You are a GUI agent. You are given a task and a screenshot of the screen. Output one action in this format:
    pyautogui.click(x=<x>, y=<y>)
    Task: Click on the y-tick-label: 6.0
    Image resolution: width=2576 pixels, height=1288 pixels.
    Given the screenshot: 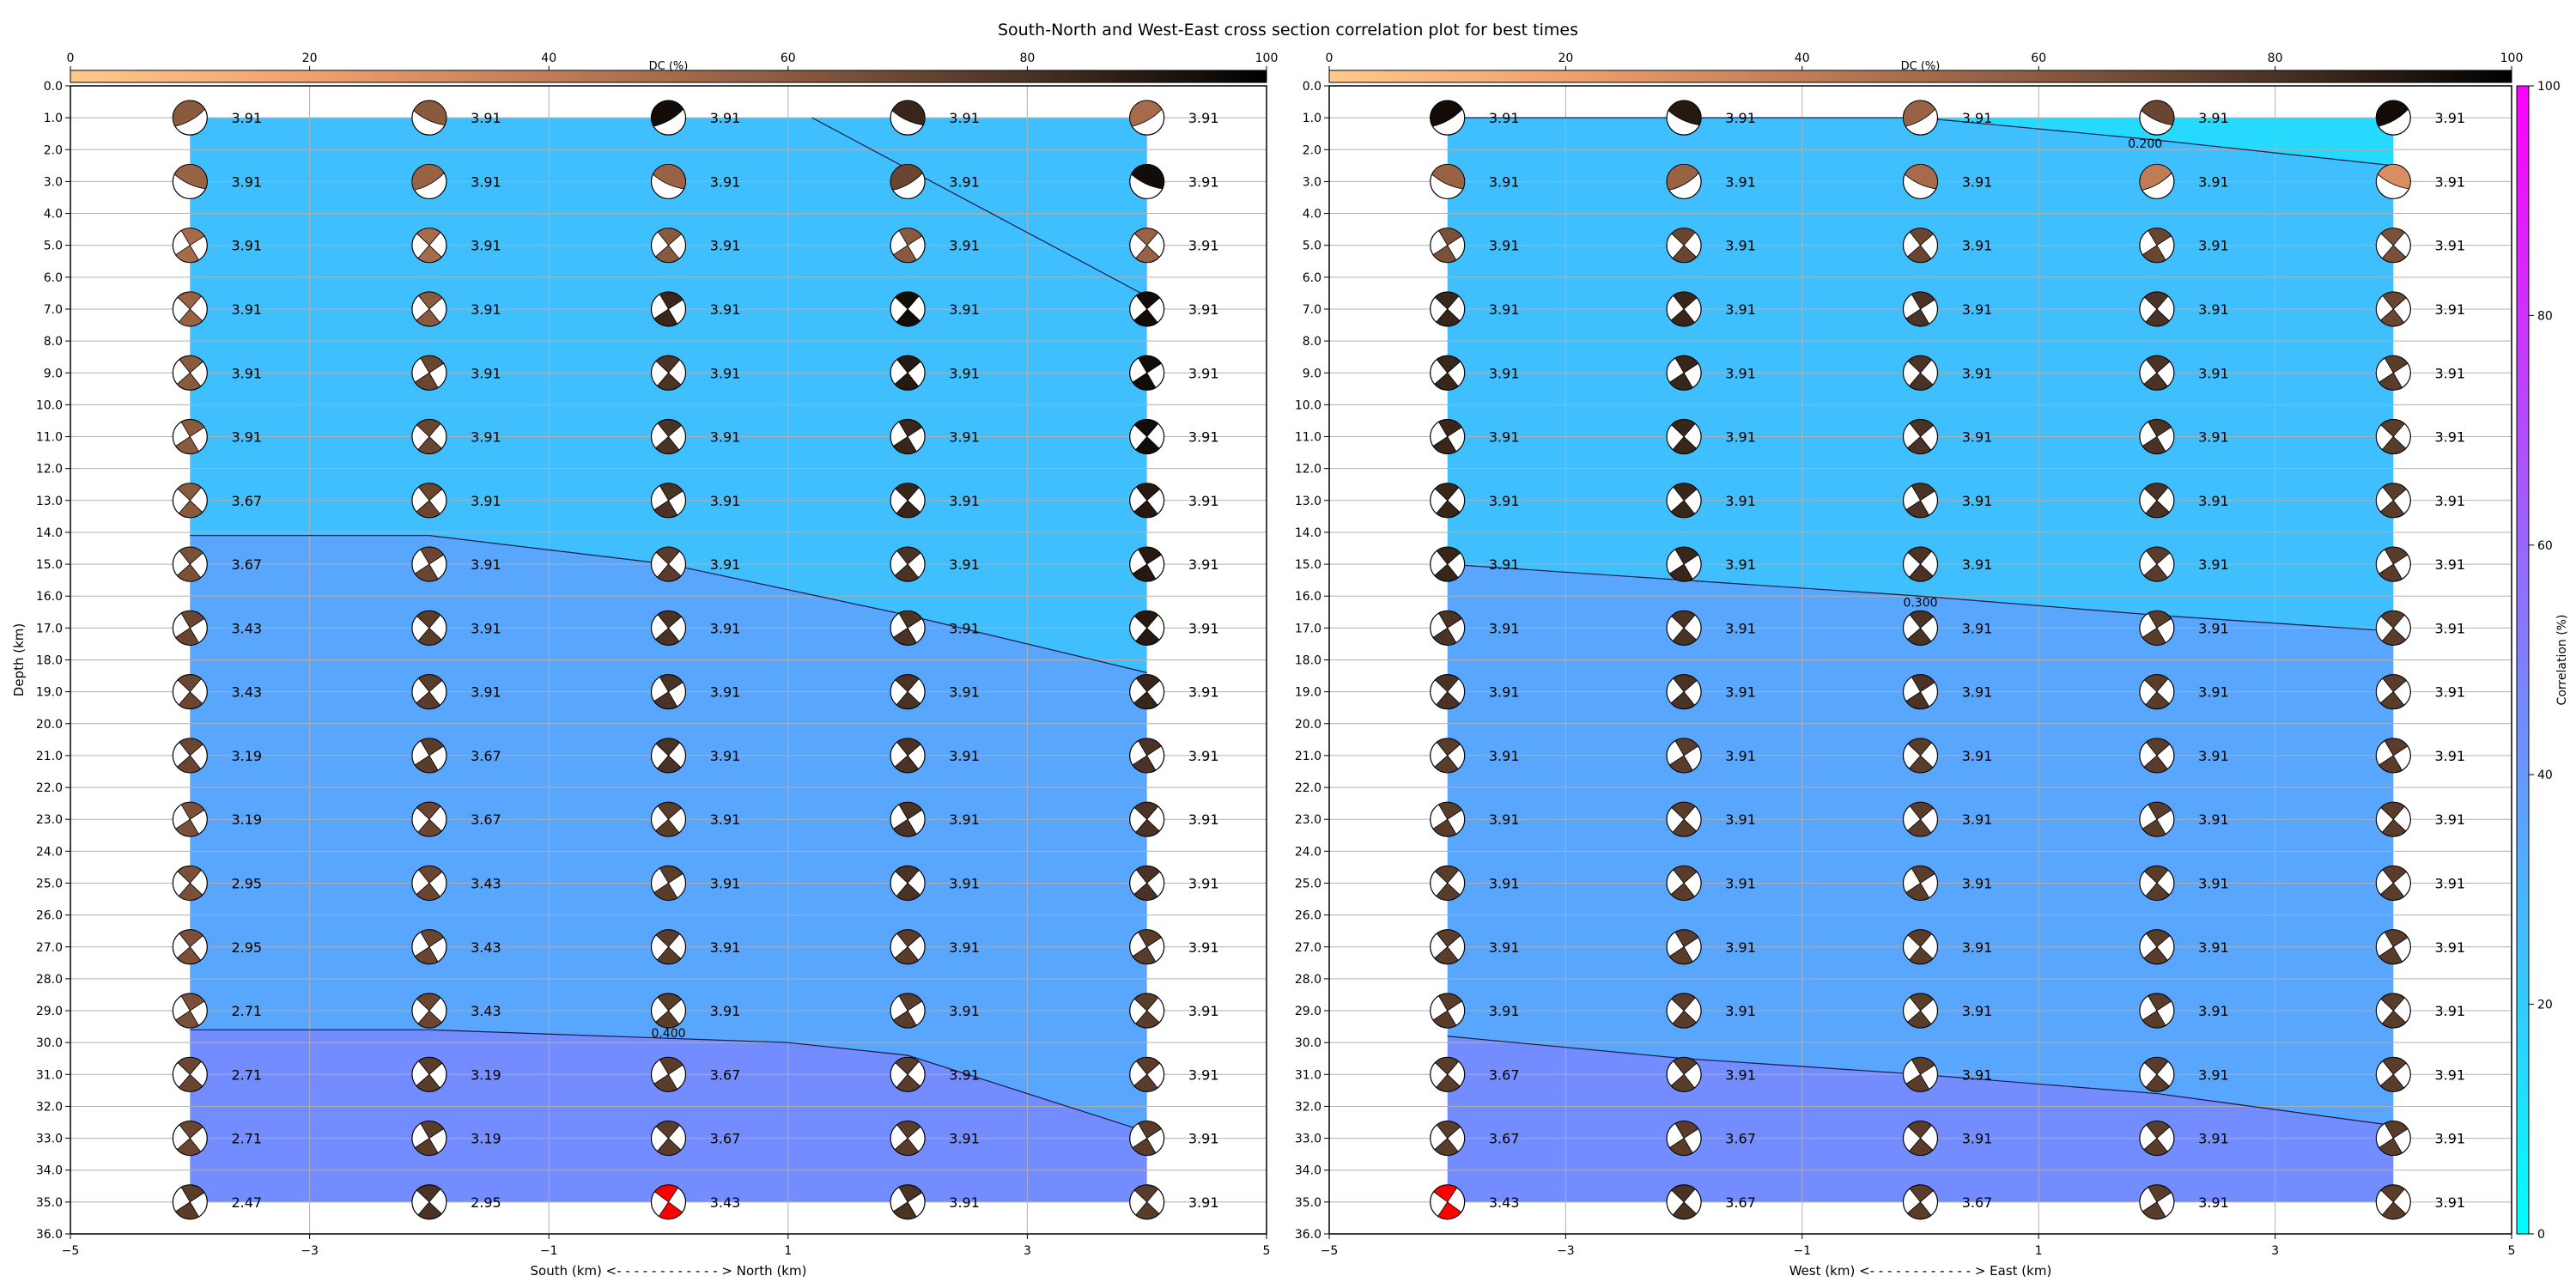 What is the action you would take?
    pyautogui.click(x=1312, y=278)
    